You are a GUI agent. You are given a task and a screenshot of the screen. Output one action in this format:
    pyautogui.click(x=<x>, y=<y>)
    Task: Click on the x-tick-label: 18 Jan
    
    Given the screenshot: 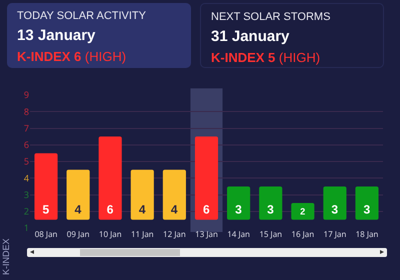 What is the action you would take?
    pyautogui.click(x=367, y=234)
    